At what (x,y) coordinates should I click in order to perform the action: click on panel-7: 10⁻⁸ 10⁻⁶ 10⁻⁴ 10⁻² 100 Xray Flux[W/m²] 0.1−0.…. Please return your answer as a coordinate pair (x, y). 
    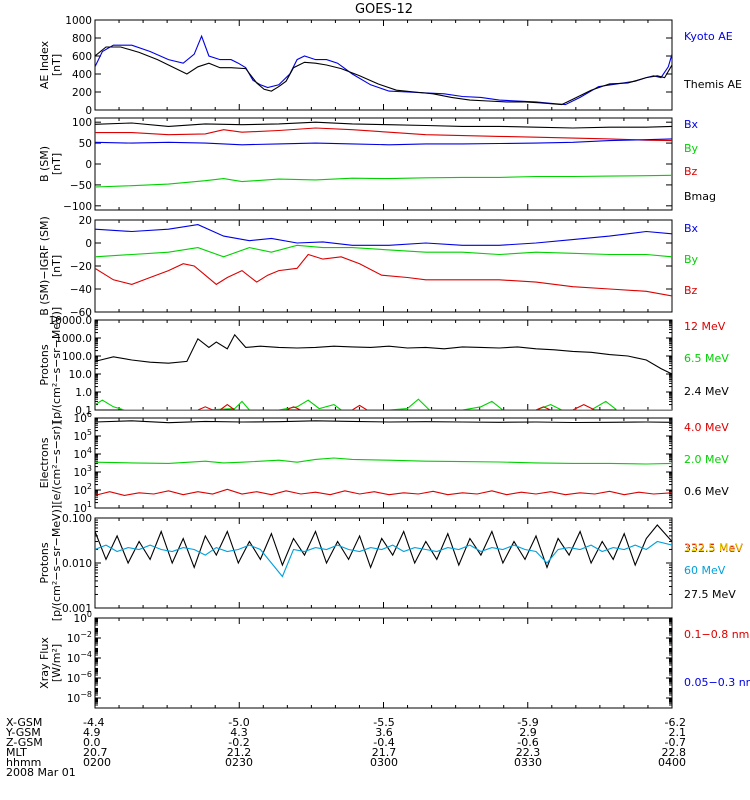
    Looking at the image, I should click on (394, 659).